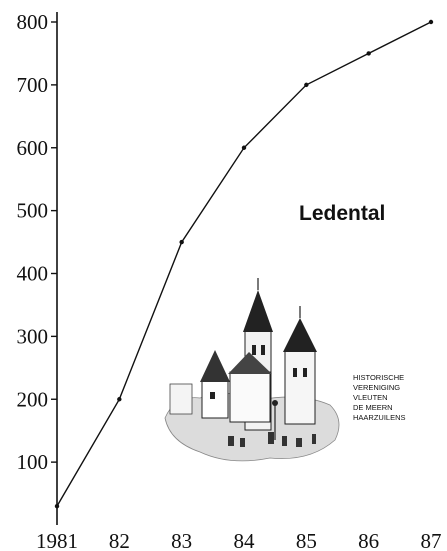 The height and width of the screenshot is (551, 447). I want to click on logo-text-line: HISTORISCHE, so click(378, 377).